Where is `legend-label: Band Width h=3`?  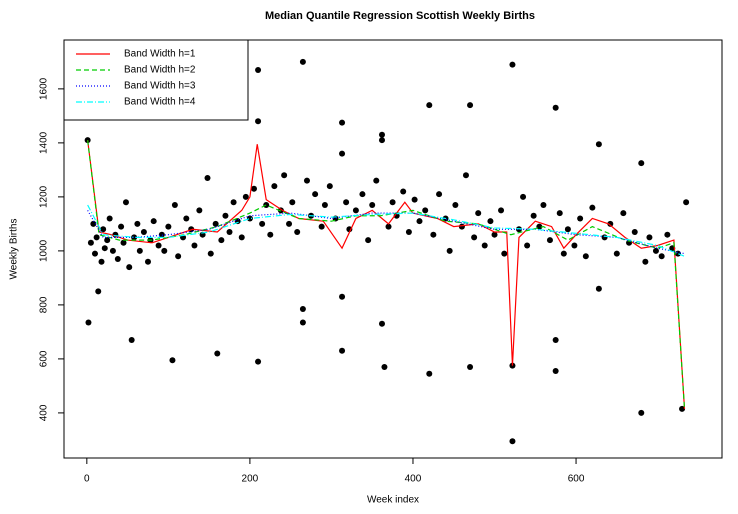 legend-label: Band Width h=3 is located at coordinates (160, 86).